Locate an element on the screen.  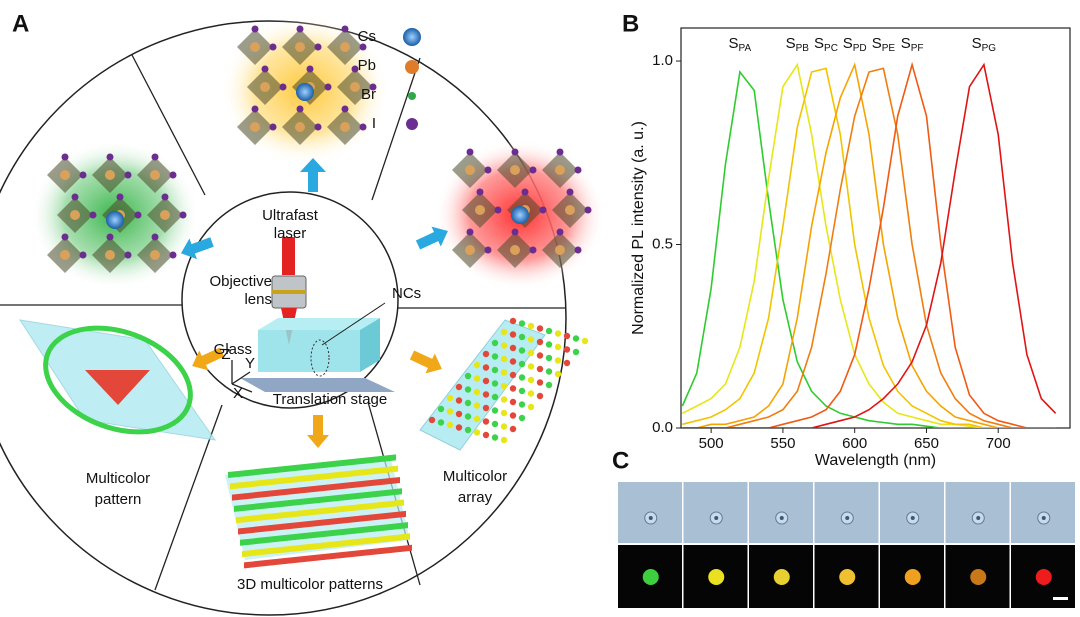
label: Glass is located at coordinates (233, 349).